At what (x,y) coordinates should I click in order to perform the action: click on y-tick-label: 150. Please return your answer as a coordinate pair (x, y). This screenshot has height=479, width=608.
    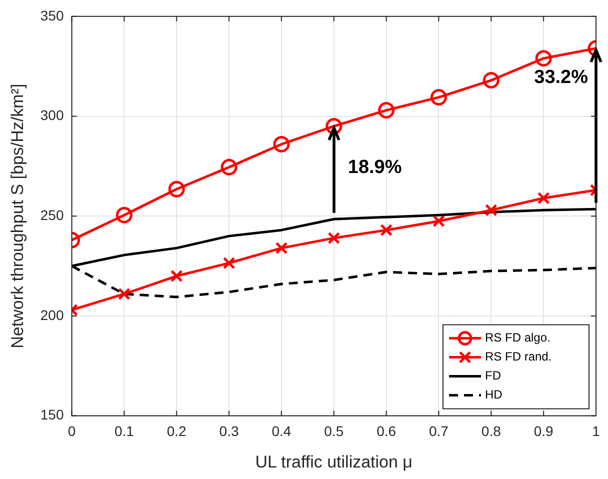
    Looking at the image, I should click on (52, 414).